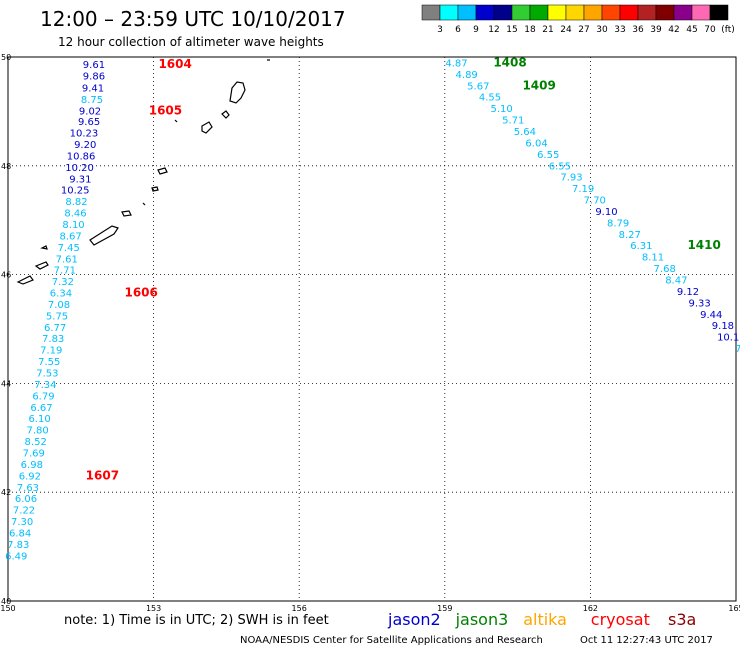 The height and width of the screenshot is (650, 740). I want to click on colorbar-label: (ft), so click(728, 30).